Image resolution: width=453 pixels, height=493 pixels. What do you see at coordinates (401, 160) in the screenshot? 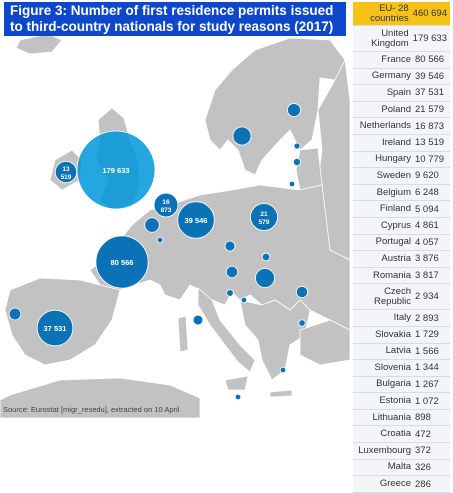
I see `legend-row: Hungary 10 779` at bounding box center [401, 160].